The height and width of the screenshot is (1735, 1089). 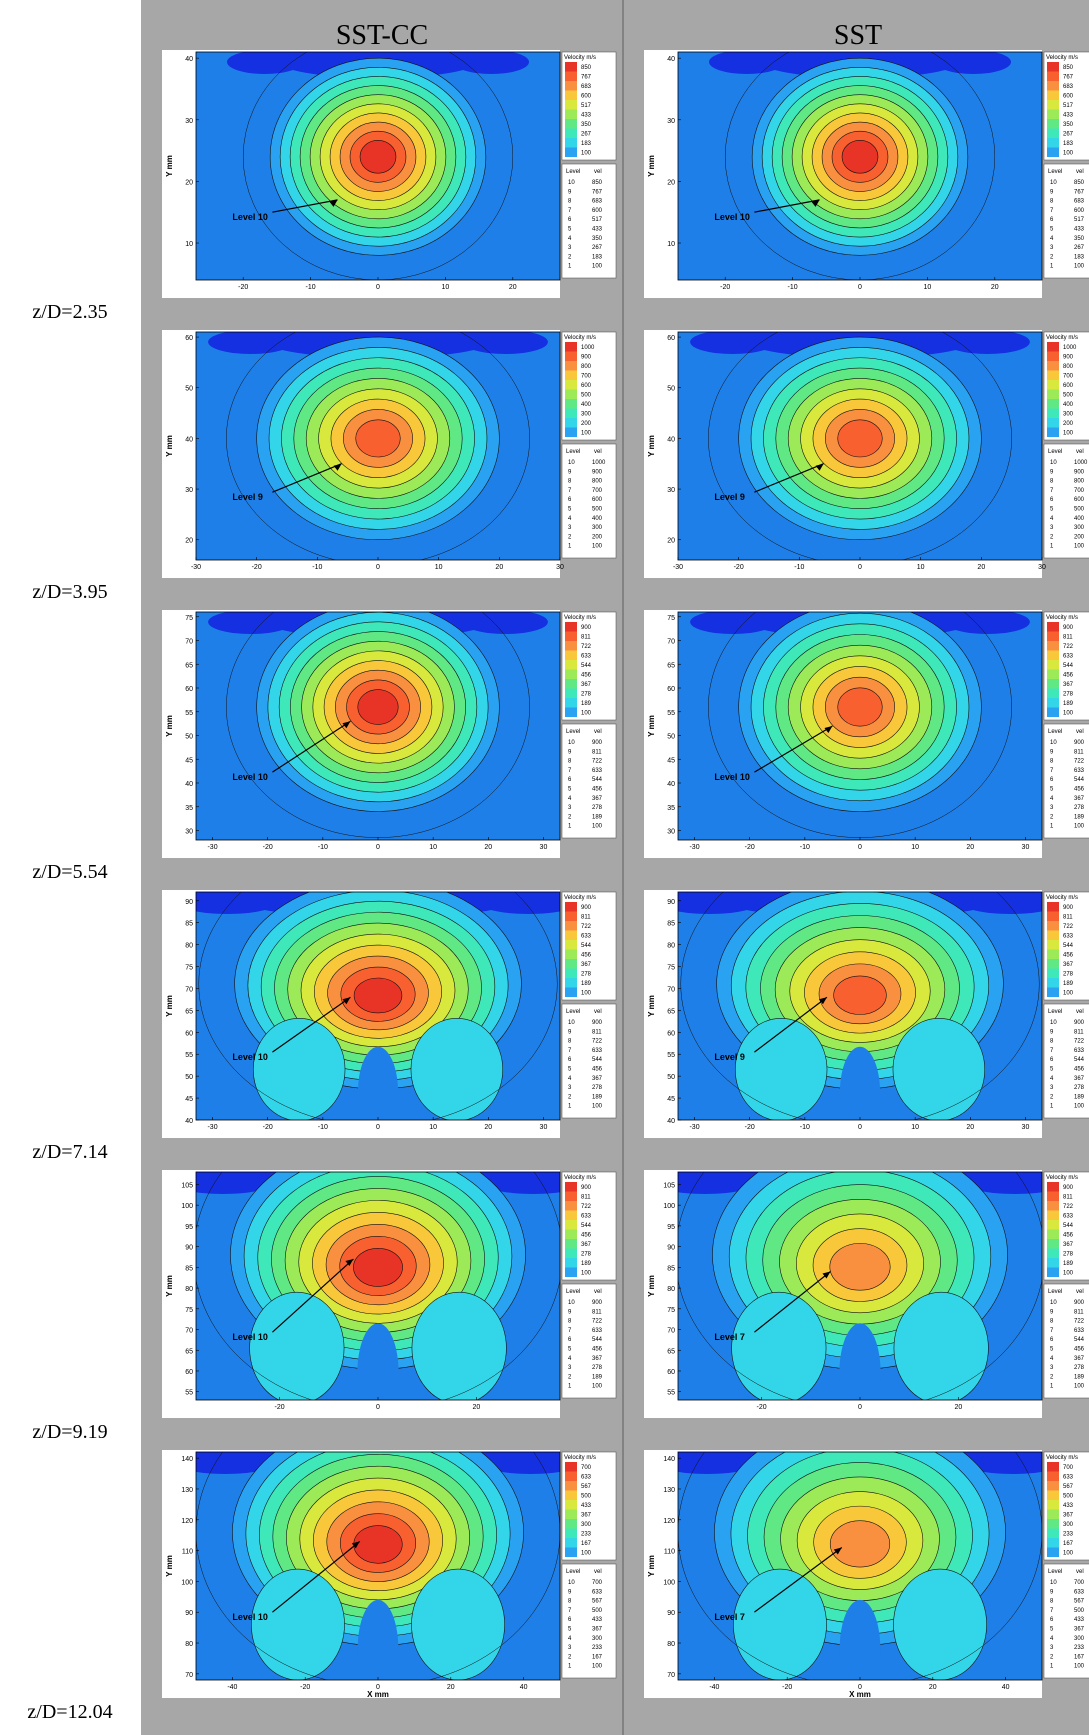 What do you see at coordinates (1068, 135) in the screenshot?
I see `legend-value: 267` at bounding box center [1068, 135].